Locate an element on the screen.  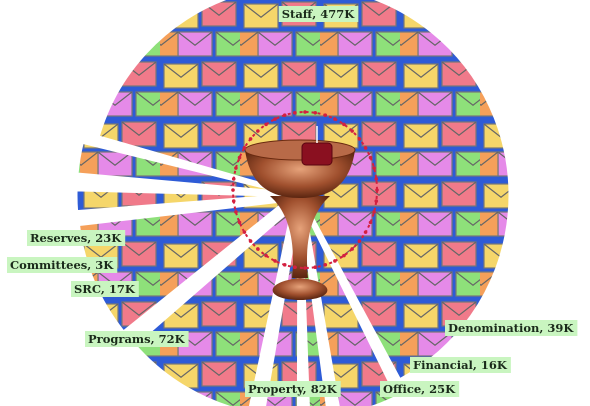
svg-text: Staff, 477K is located at coordinates (319, 14).